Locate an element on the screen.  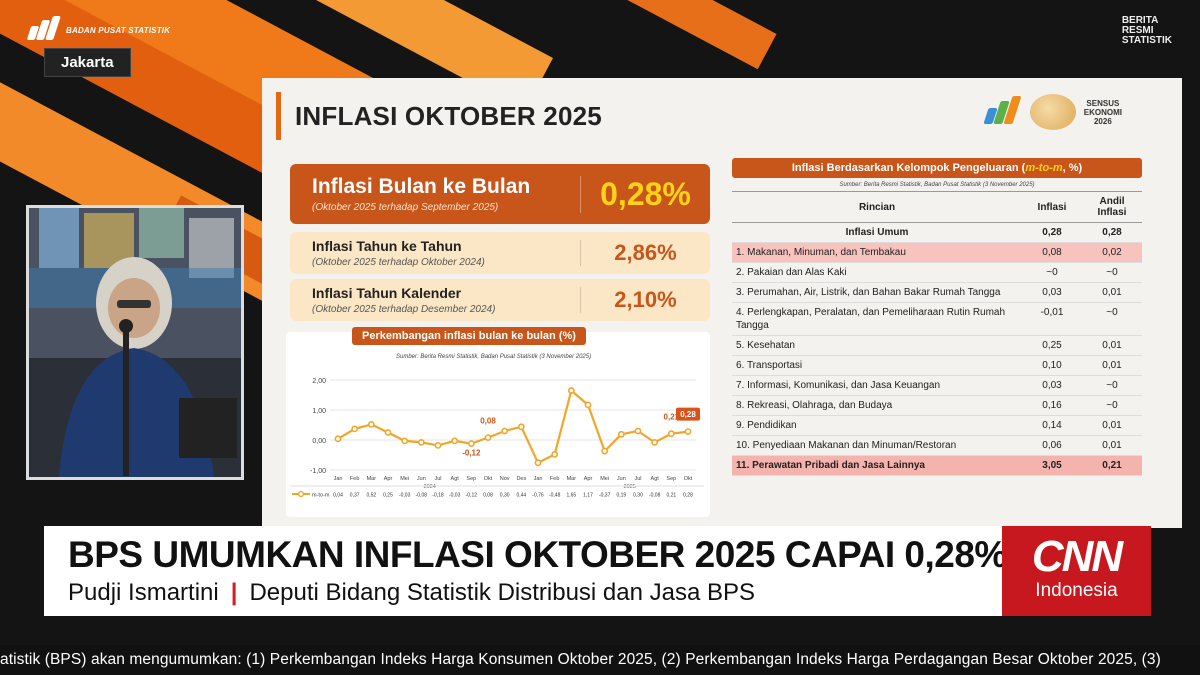
x-tick-label: Apr is located at coordinates (588, 479).